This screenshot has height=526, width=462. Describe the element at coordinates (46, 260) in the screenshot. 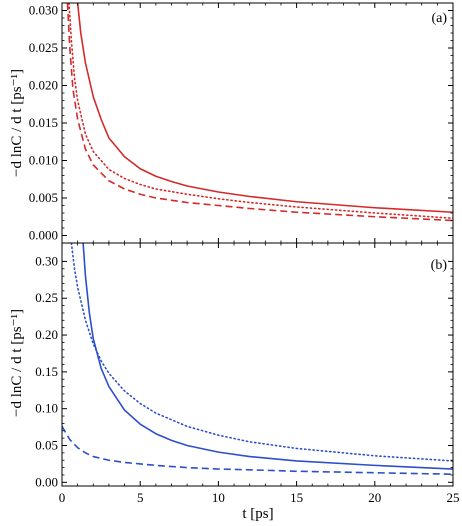

I see `y-tick-label: 0.30` at that location.